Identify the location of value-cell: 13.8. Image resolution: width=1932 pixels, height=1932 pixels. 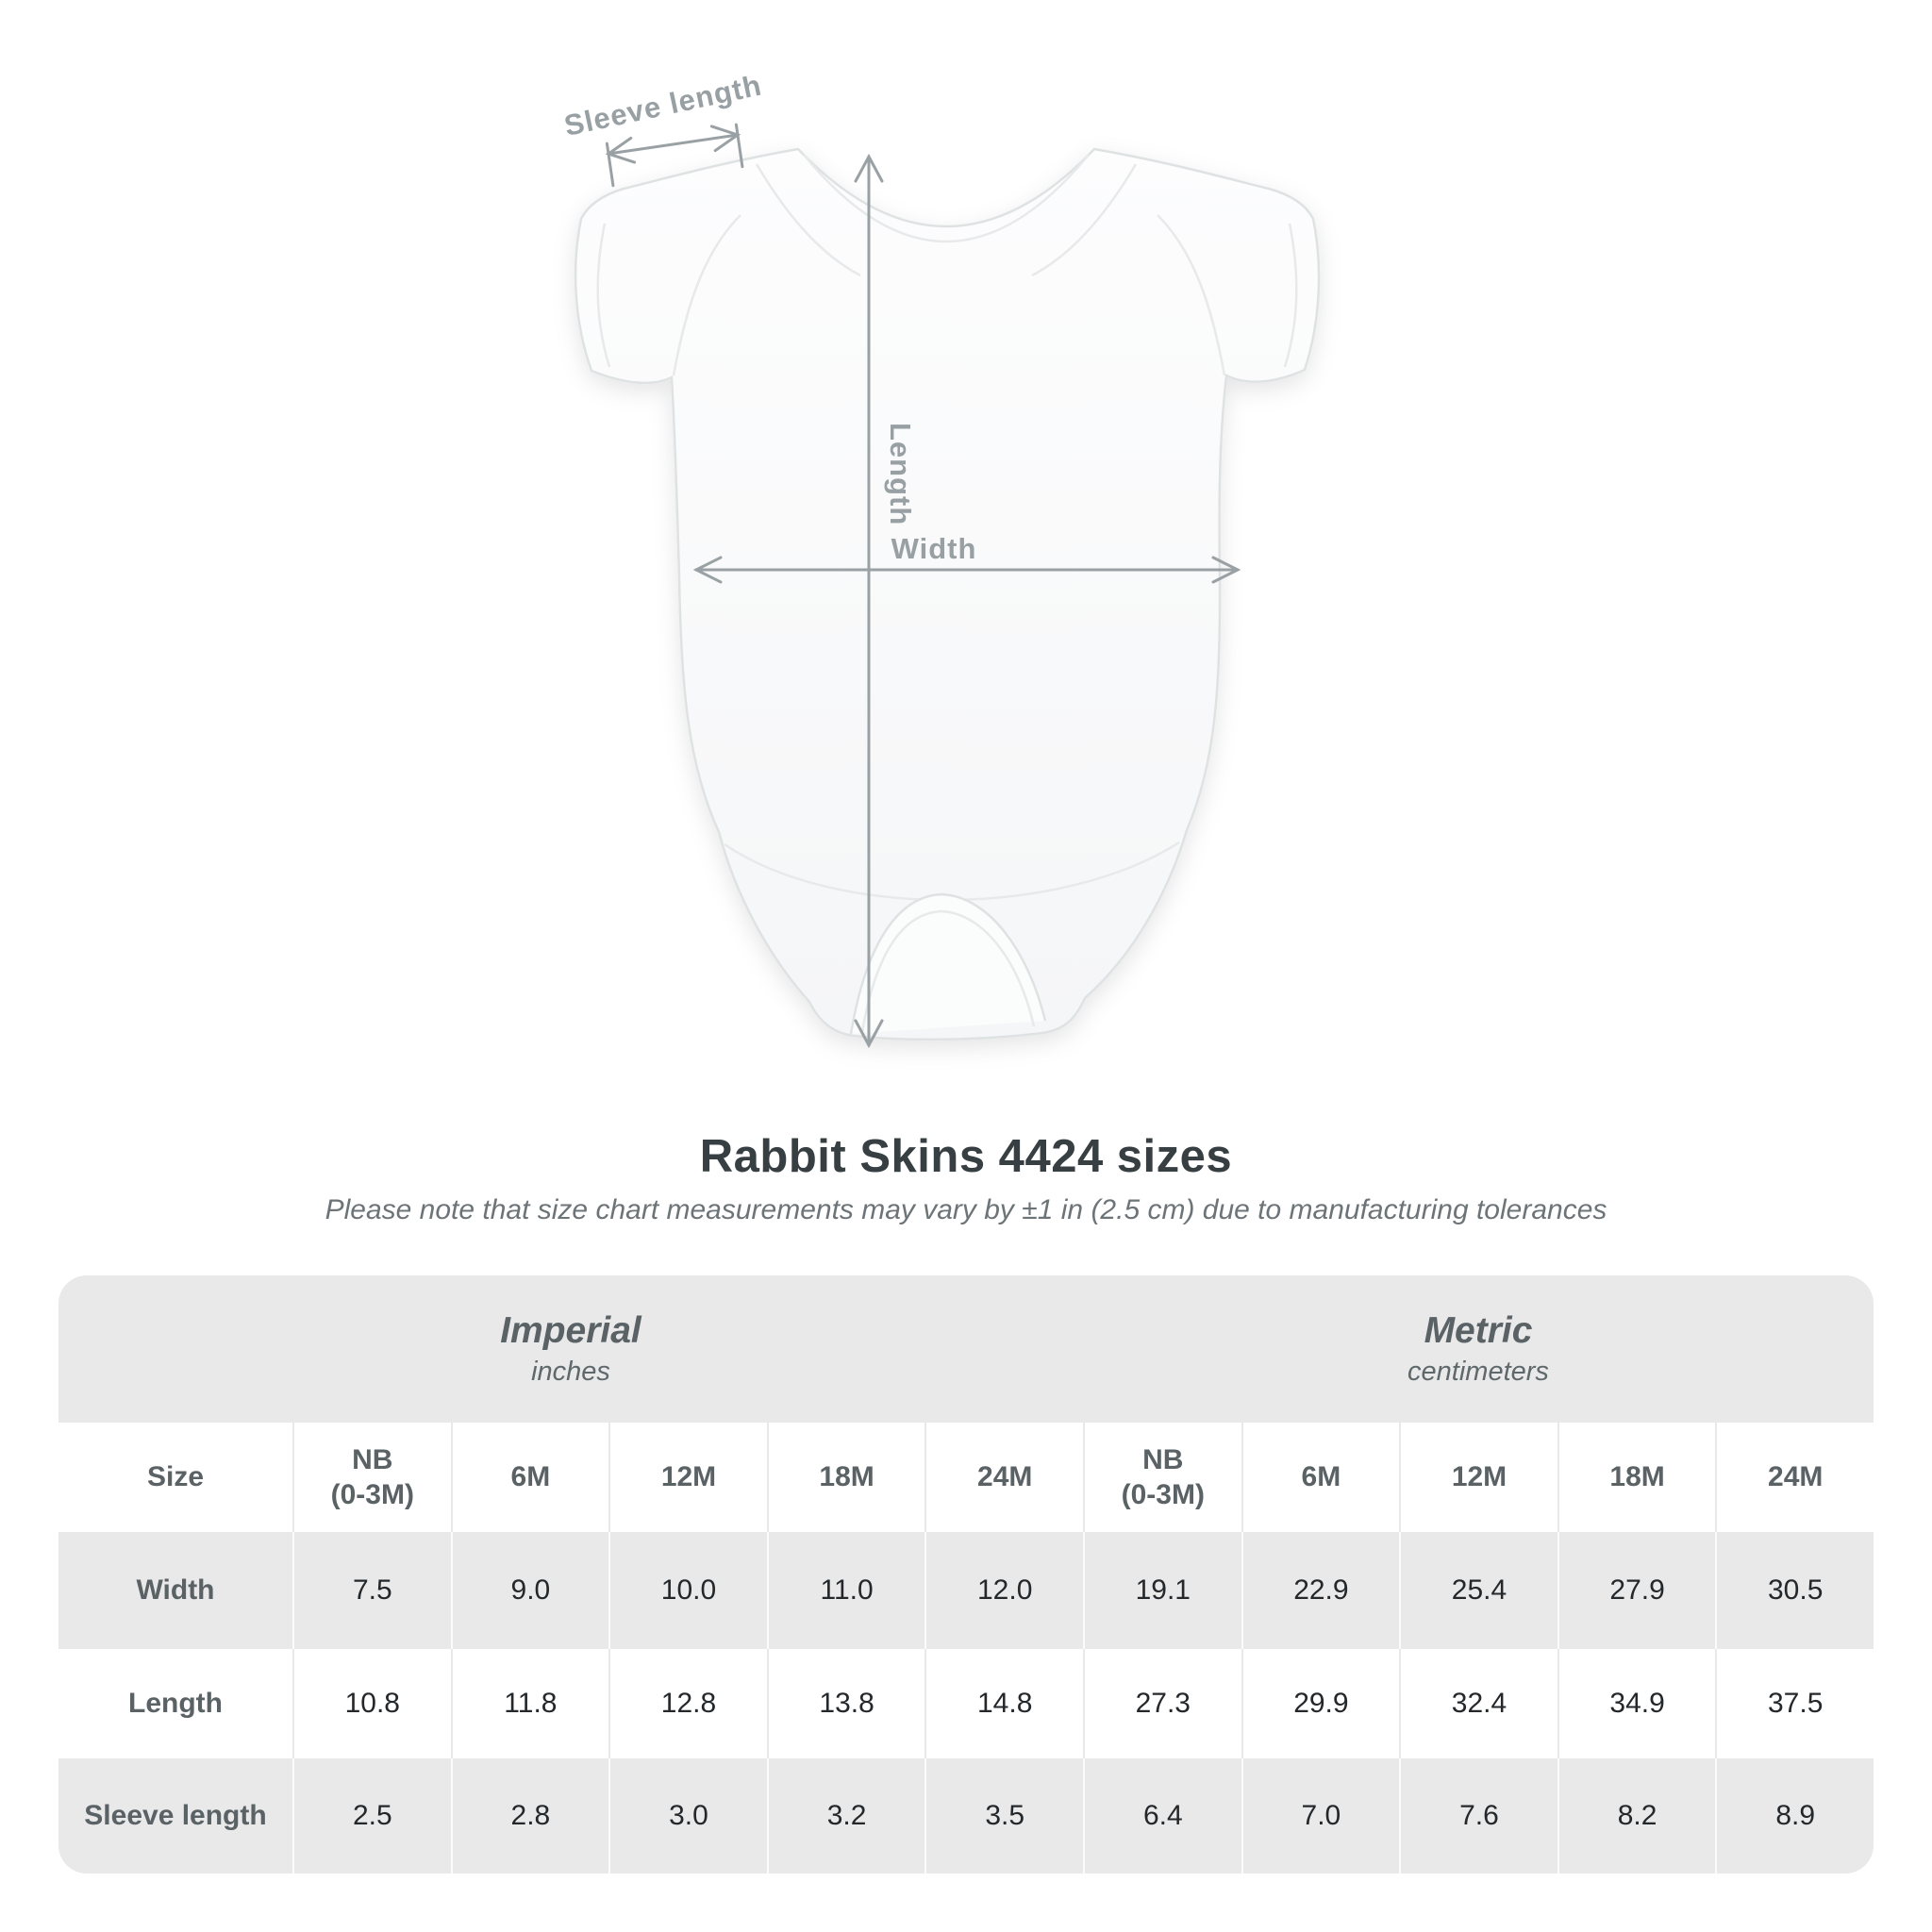
(845, 1704).